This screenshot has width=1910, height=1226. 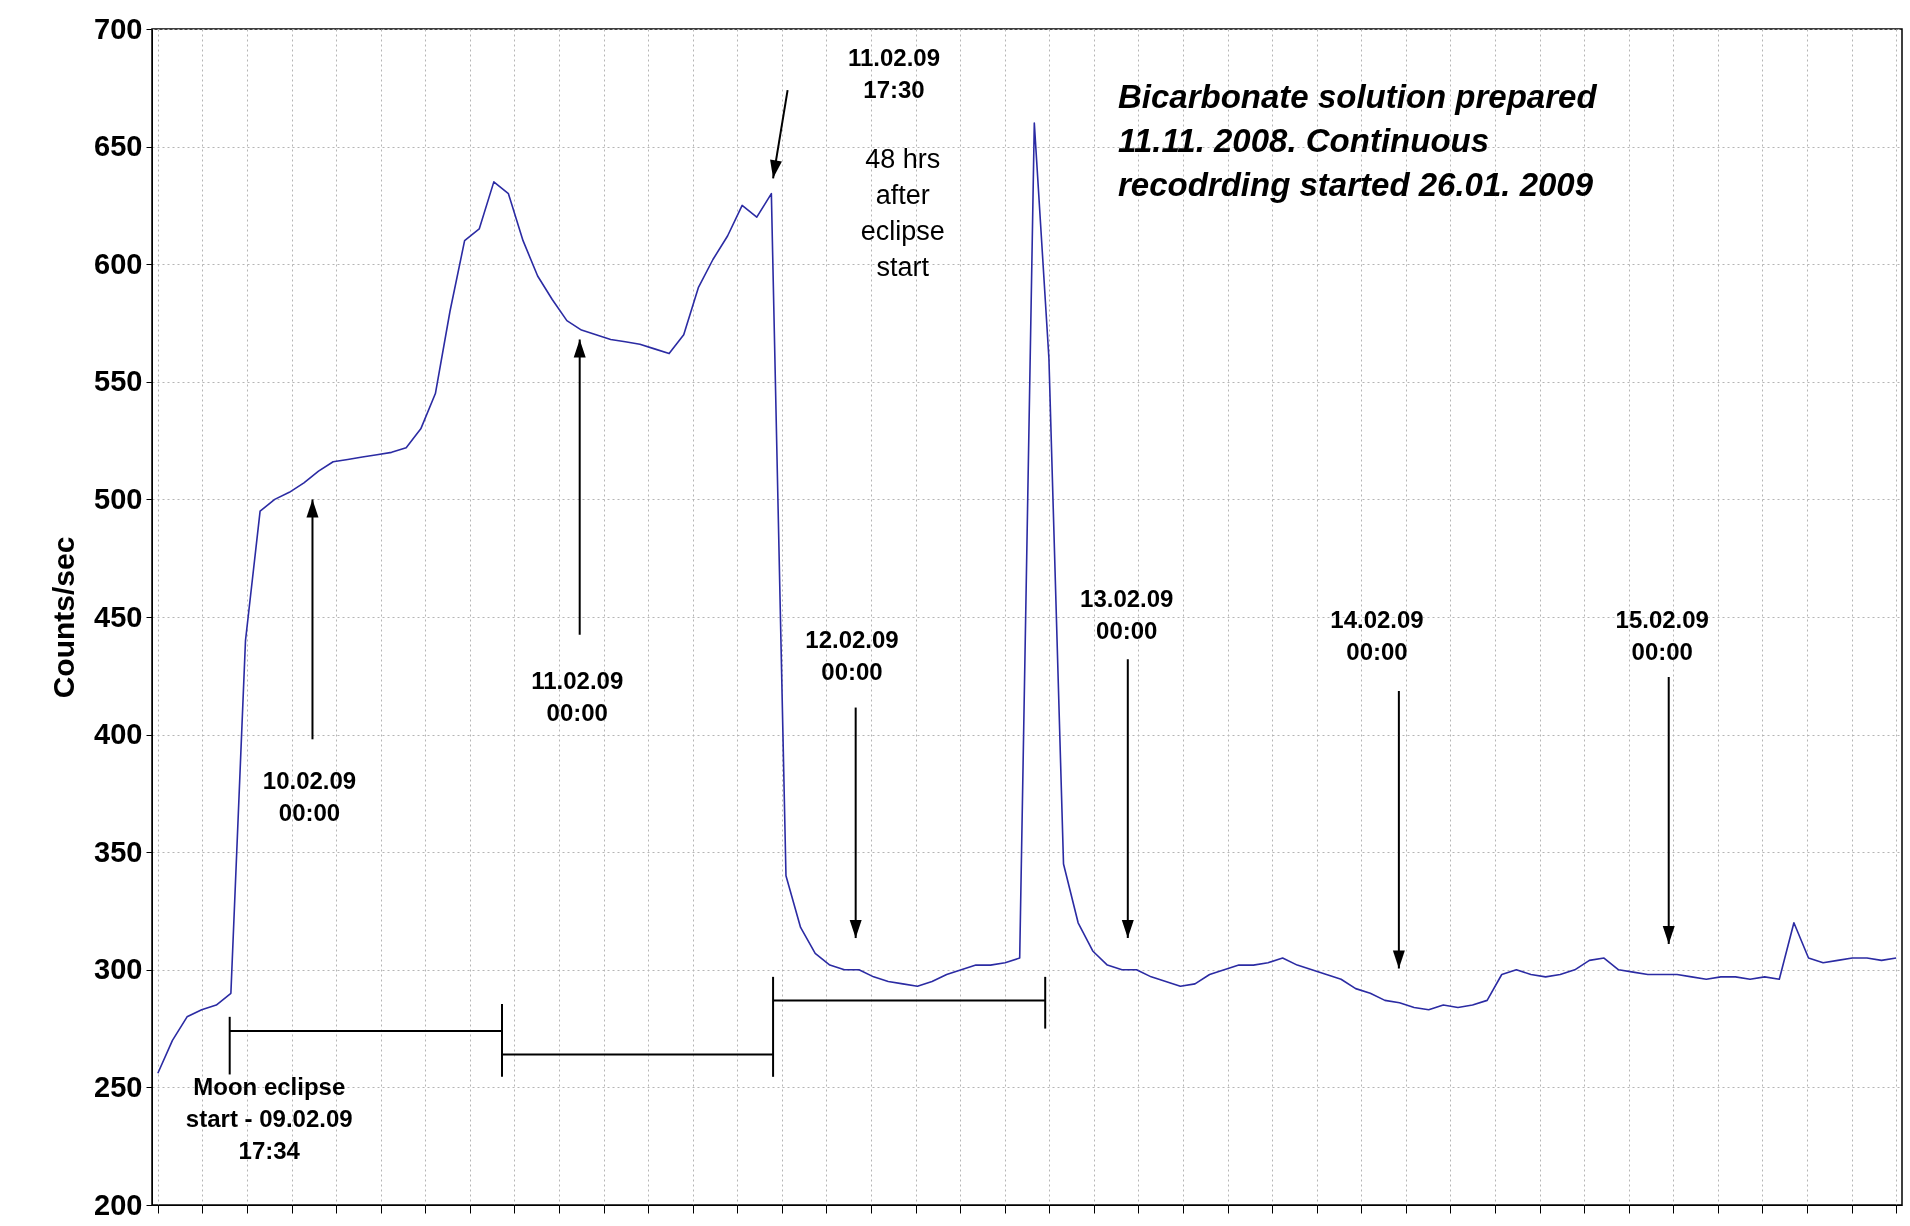 I want to click on annotation: 14.02.09 00:00, so click(x=1377, y=635).